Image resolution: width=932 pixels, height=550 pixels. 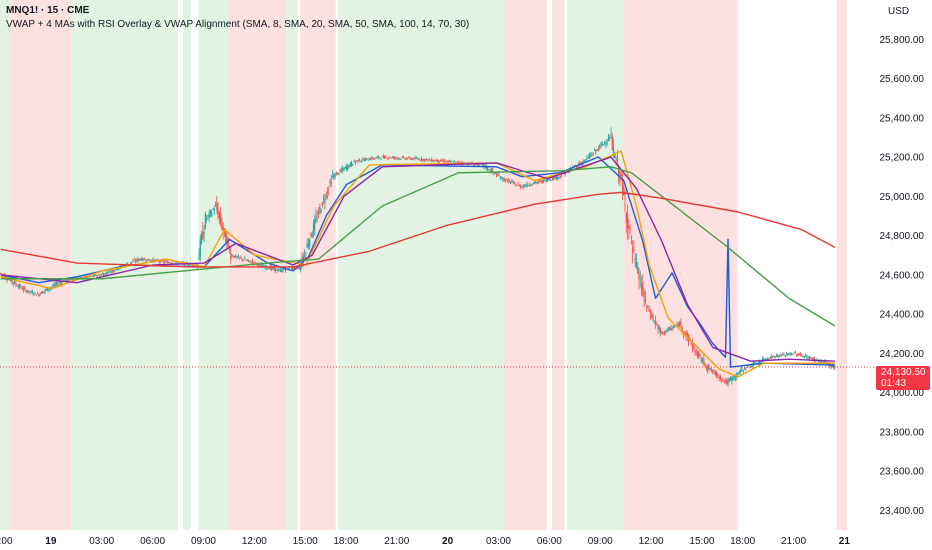 What do you see at coordinates (902, 432) in the screenshot?
I see `price-tick-label: 23,800.00` at bounding box center [902, 432].